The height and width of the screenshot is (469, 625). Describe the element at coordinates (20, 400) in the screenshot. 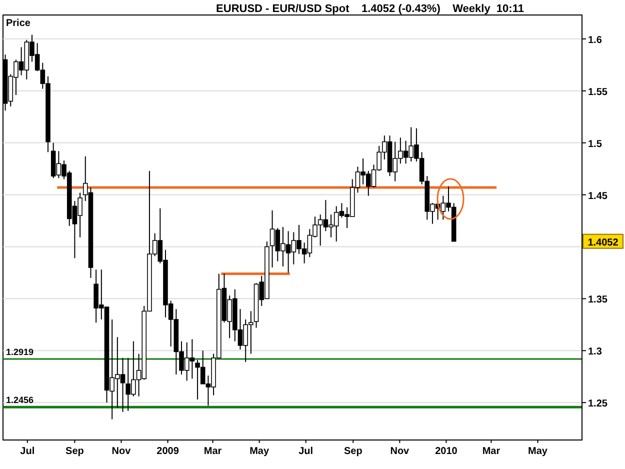

I see `ref-line-label: 1.2456` at that location.